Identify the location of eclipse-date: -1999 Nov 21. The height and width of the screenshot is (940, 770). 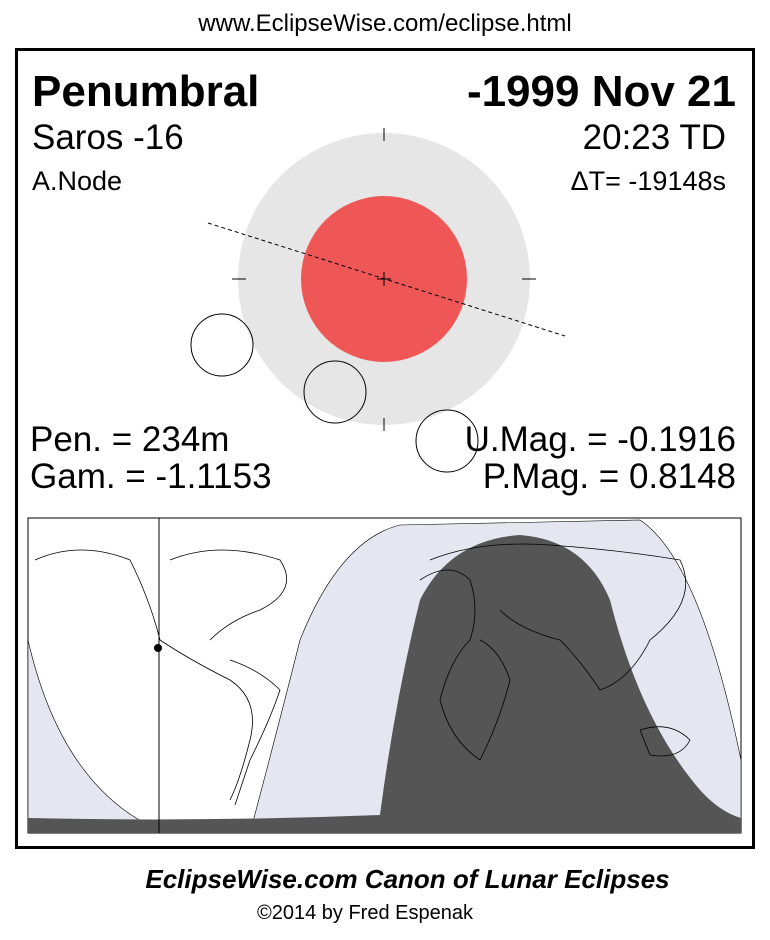
(601, 91).